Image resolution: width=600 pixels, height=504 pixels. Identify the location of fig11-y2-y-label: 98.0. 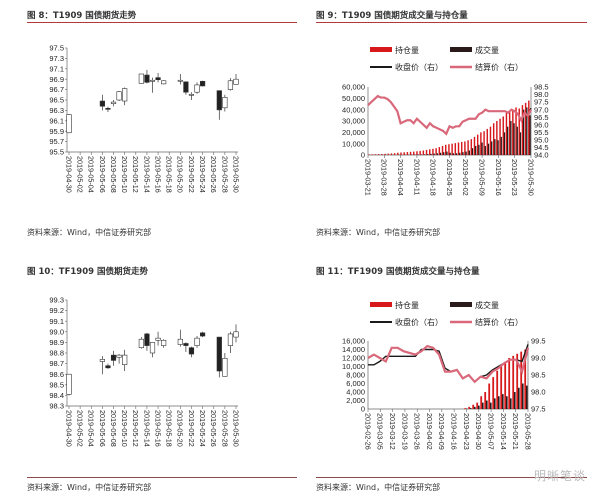
(538, 392).